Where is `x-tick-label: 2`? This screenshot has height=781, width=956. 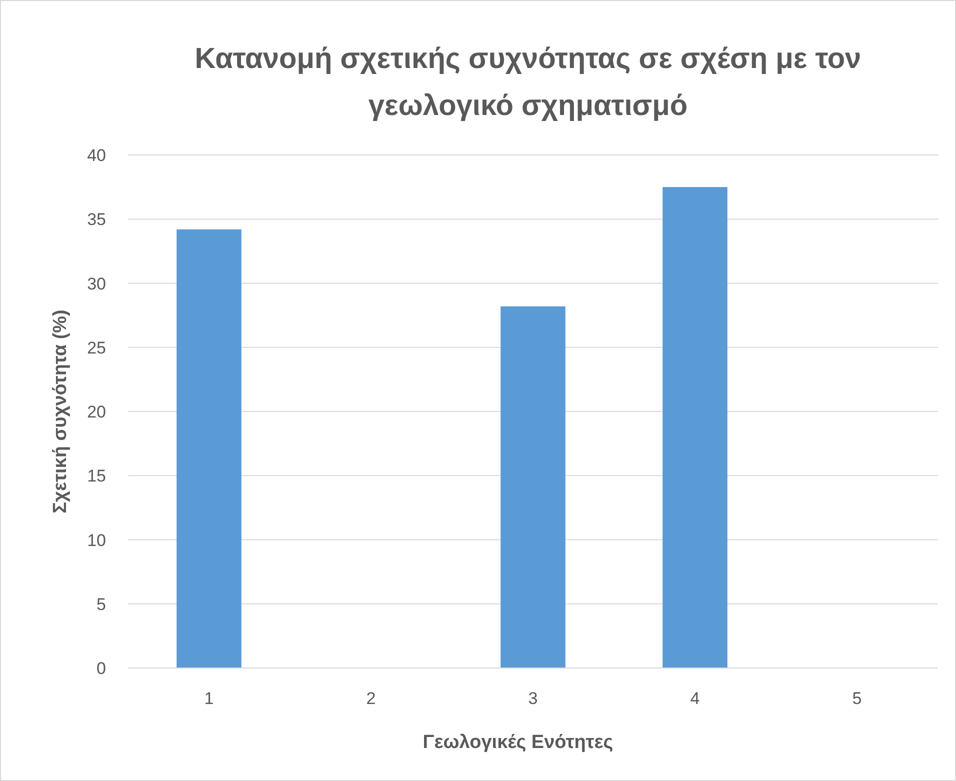
x-tick-label: 2 is located at coordinates (371, 698).